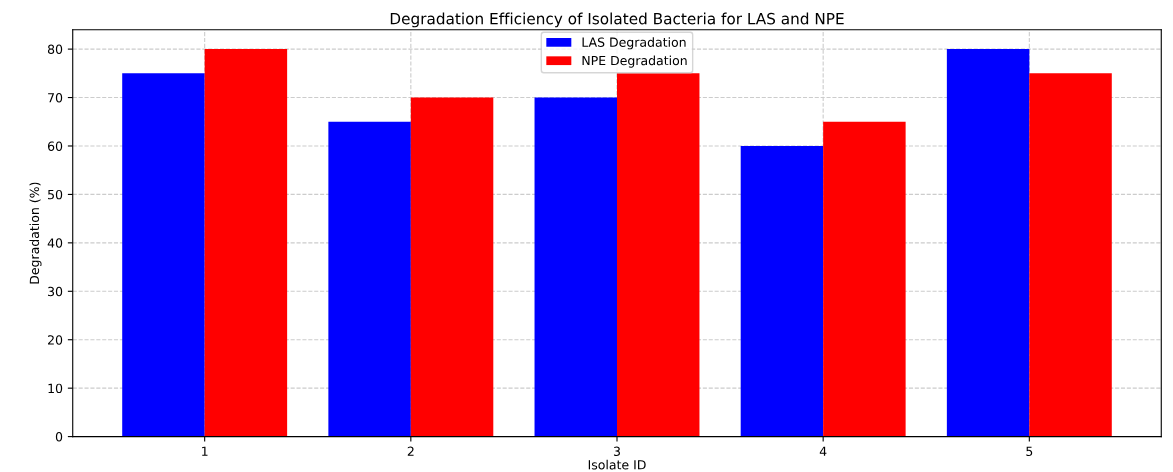 The width and height of the screenshot is (1173, 472). I want to click on y-tick-label: 30, so click(55, 291).